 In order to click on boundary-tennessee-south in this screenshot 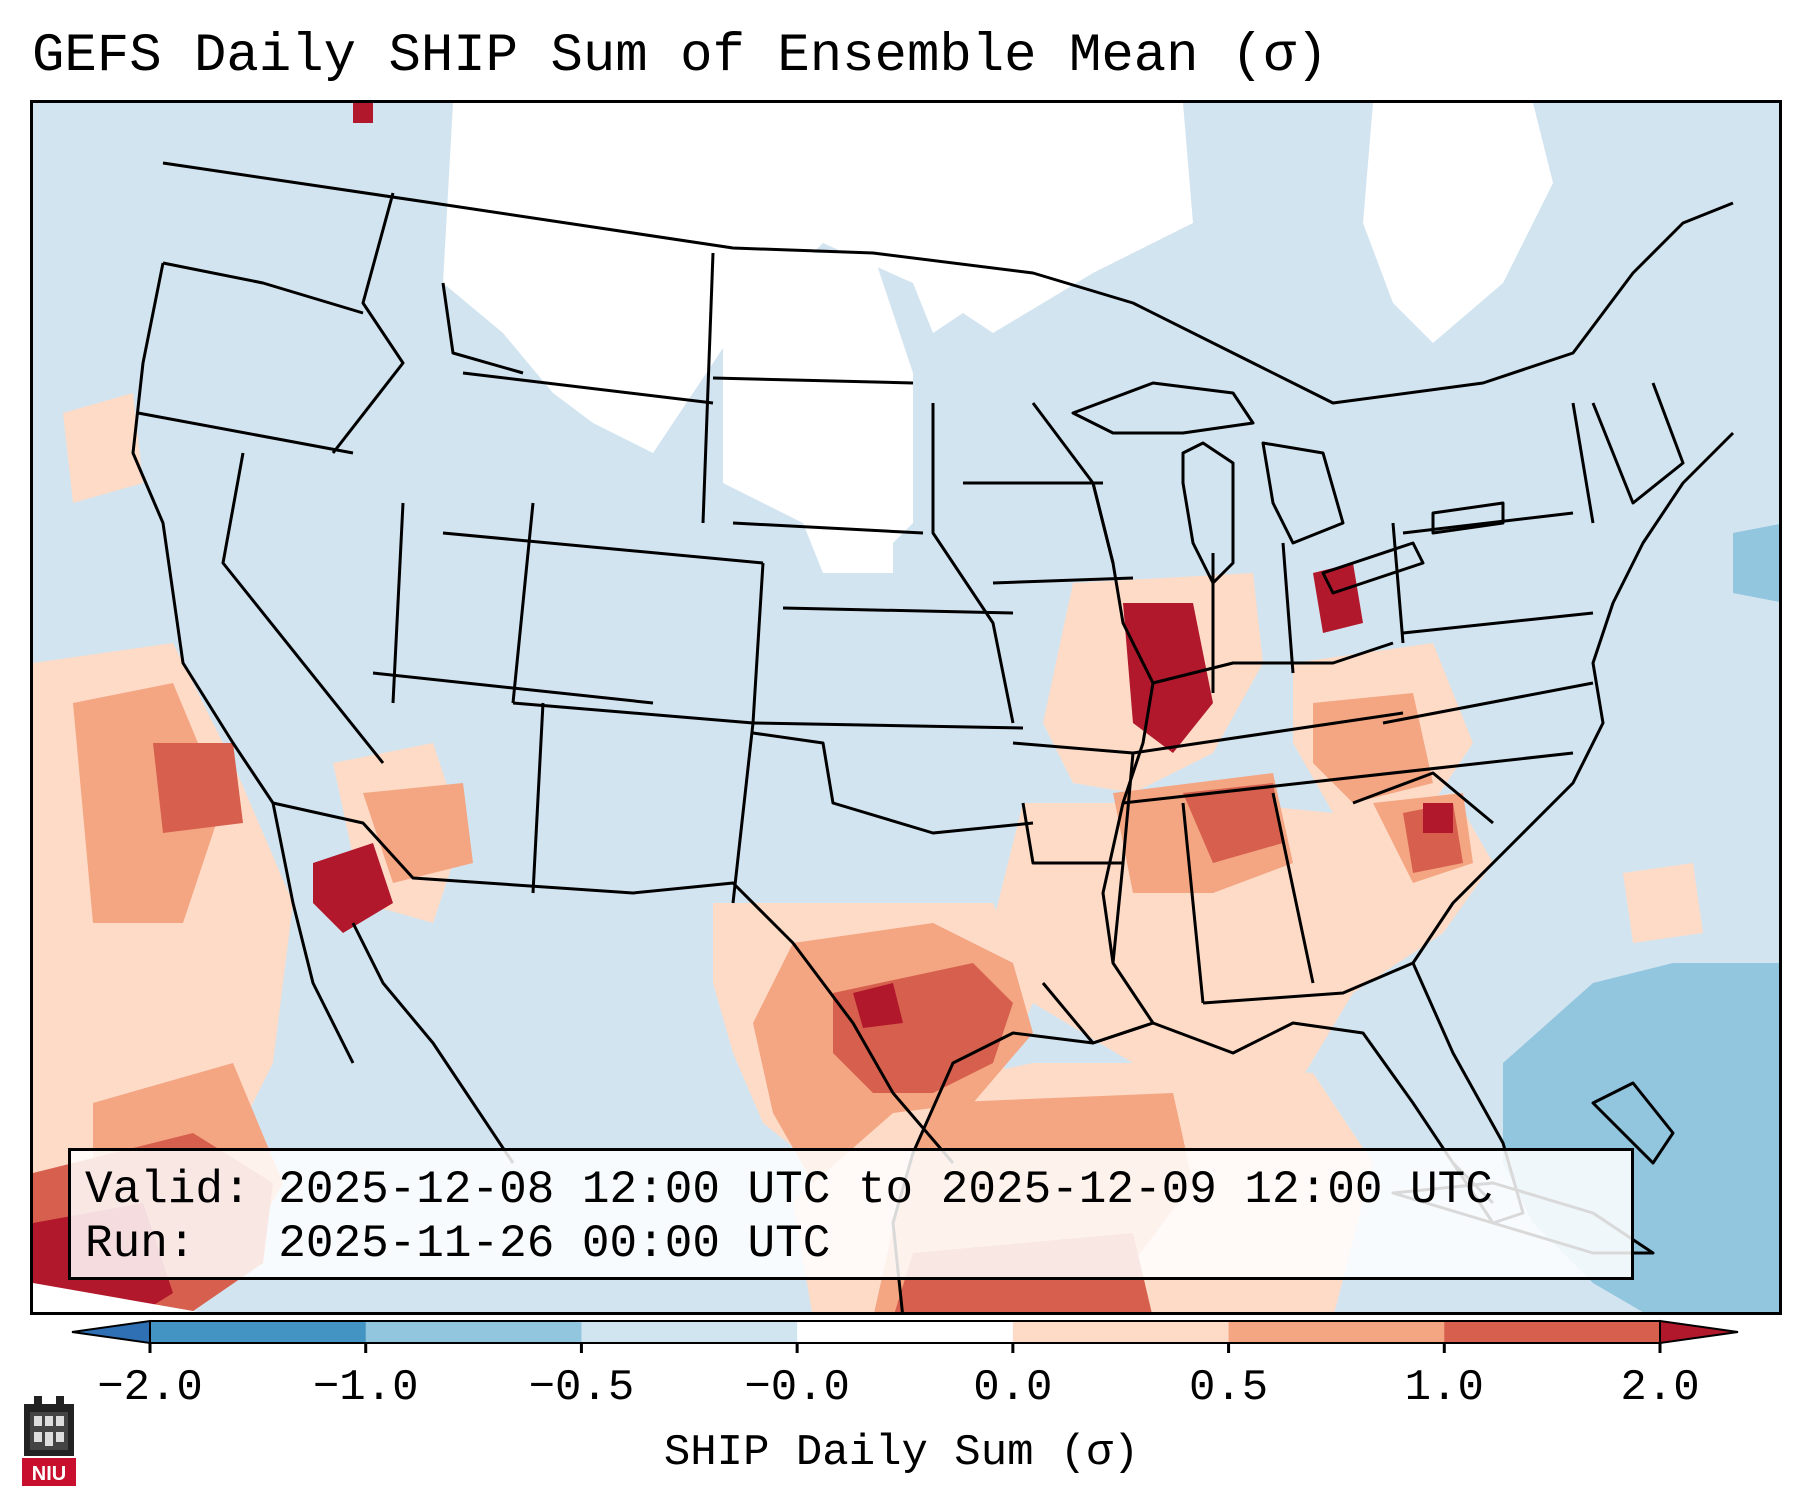, I will do `click(1268, 733)`.